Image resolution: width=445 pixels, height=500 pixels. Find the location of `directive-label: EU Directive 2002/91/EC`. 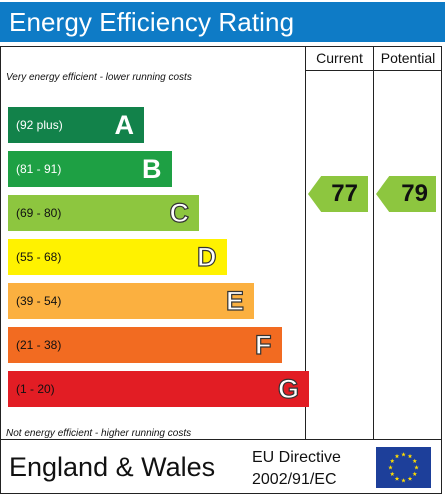

directive-label: EU Directive 2002/91/EC is located at coordinates (296, 469).